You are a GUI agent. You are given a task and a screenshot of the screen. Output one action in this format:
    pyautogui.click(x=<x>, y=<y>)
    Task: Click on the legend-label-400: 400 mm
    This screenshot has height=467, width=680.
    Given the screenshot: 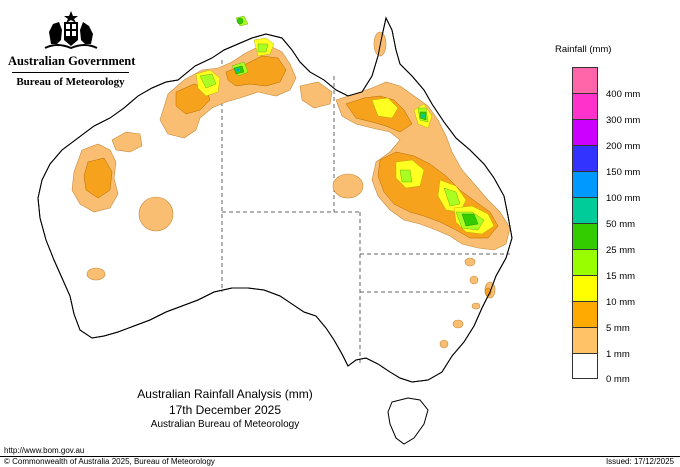 What is the action you would take?
    pyautogui.click(x=623, y=94)
    